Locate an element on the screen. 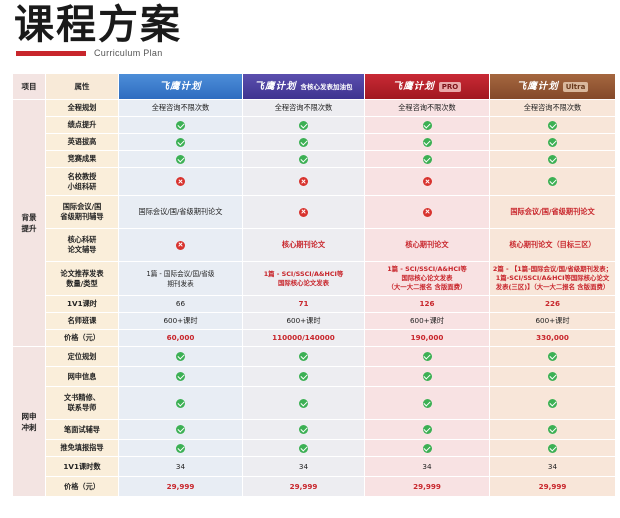 The width and height of the screenshot is (620, 518). page-title: 课程方案 is located at coordinates (98, 25).